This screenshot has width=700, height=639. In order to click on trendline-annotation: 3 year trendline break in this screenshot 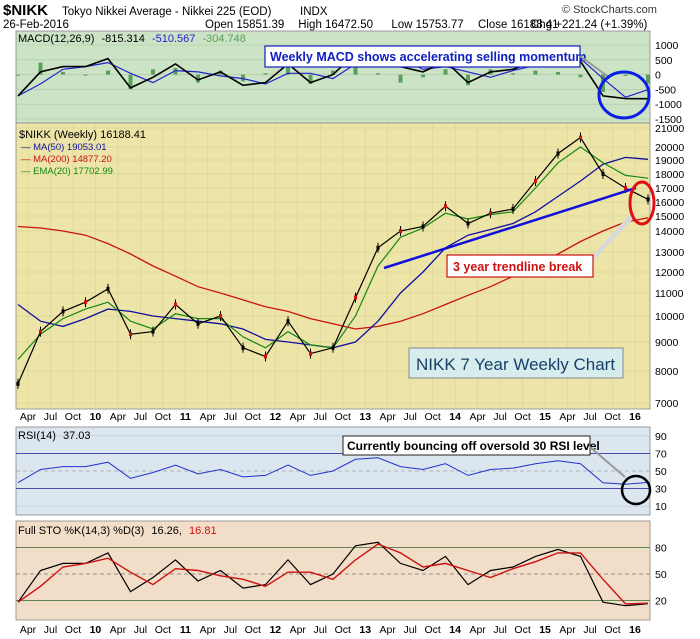, I will do `click(519, 229)`.